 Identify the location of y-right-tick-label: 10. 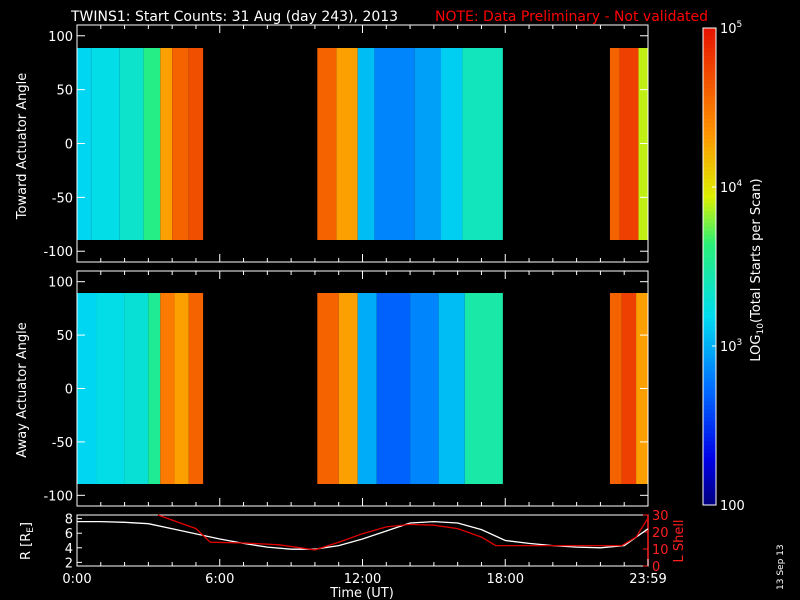
(660, 550).